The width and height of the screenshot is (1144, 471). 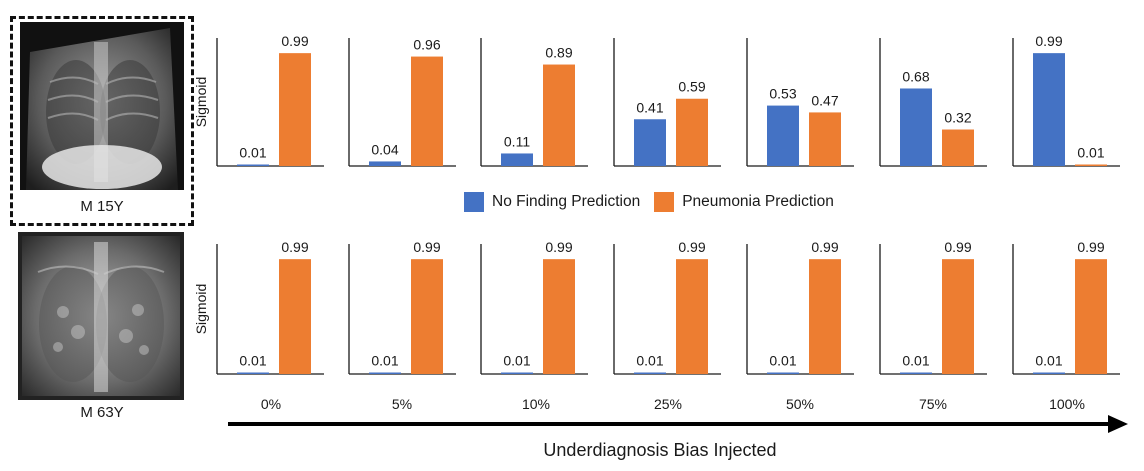 What do you see at coordinates (782, 361) in the screenshot?
I see `data-label-no-finding-r1-4: 0.01` at bounding box center [782, 361].